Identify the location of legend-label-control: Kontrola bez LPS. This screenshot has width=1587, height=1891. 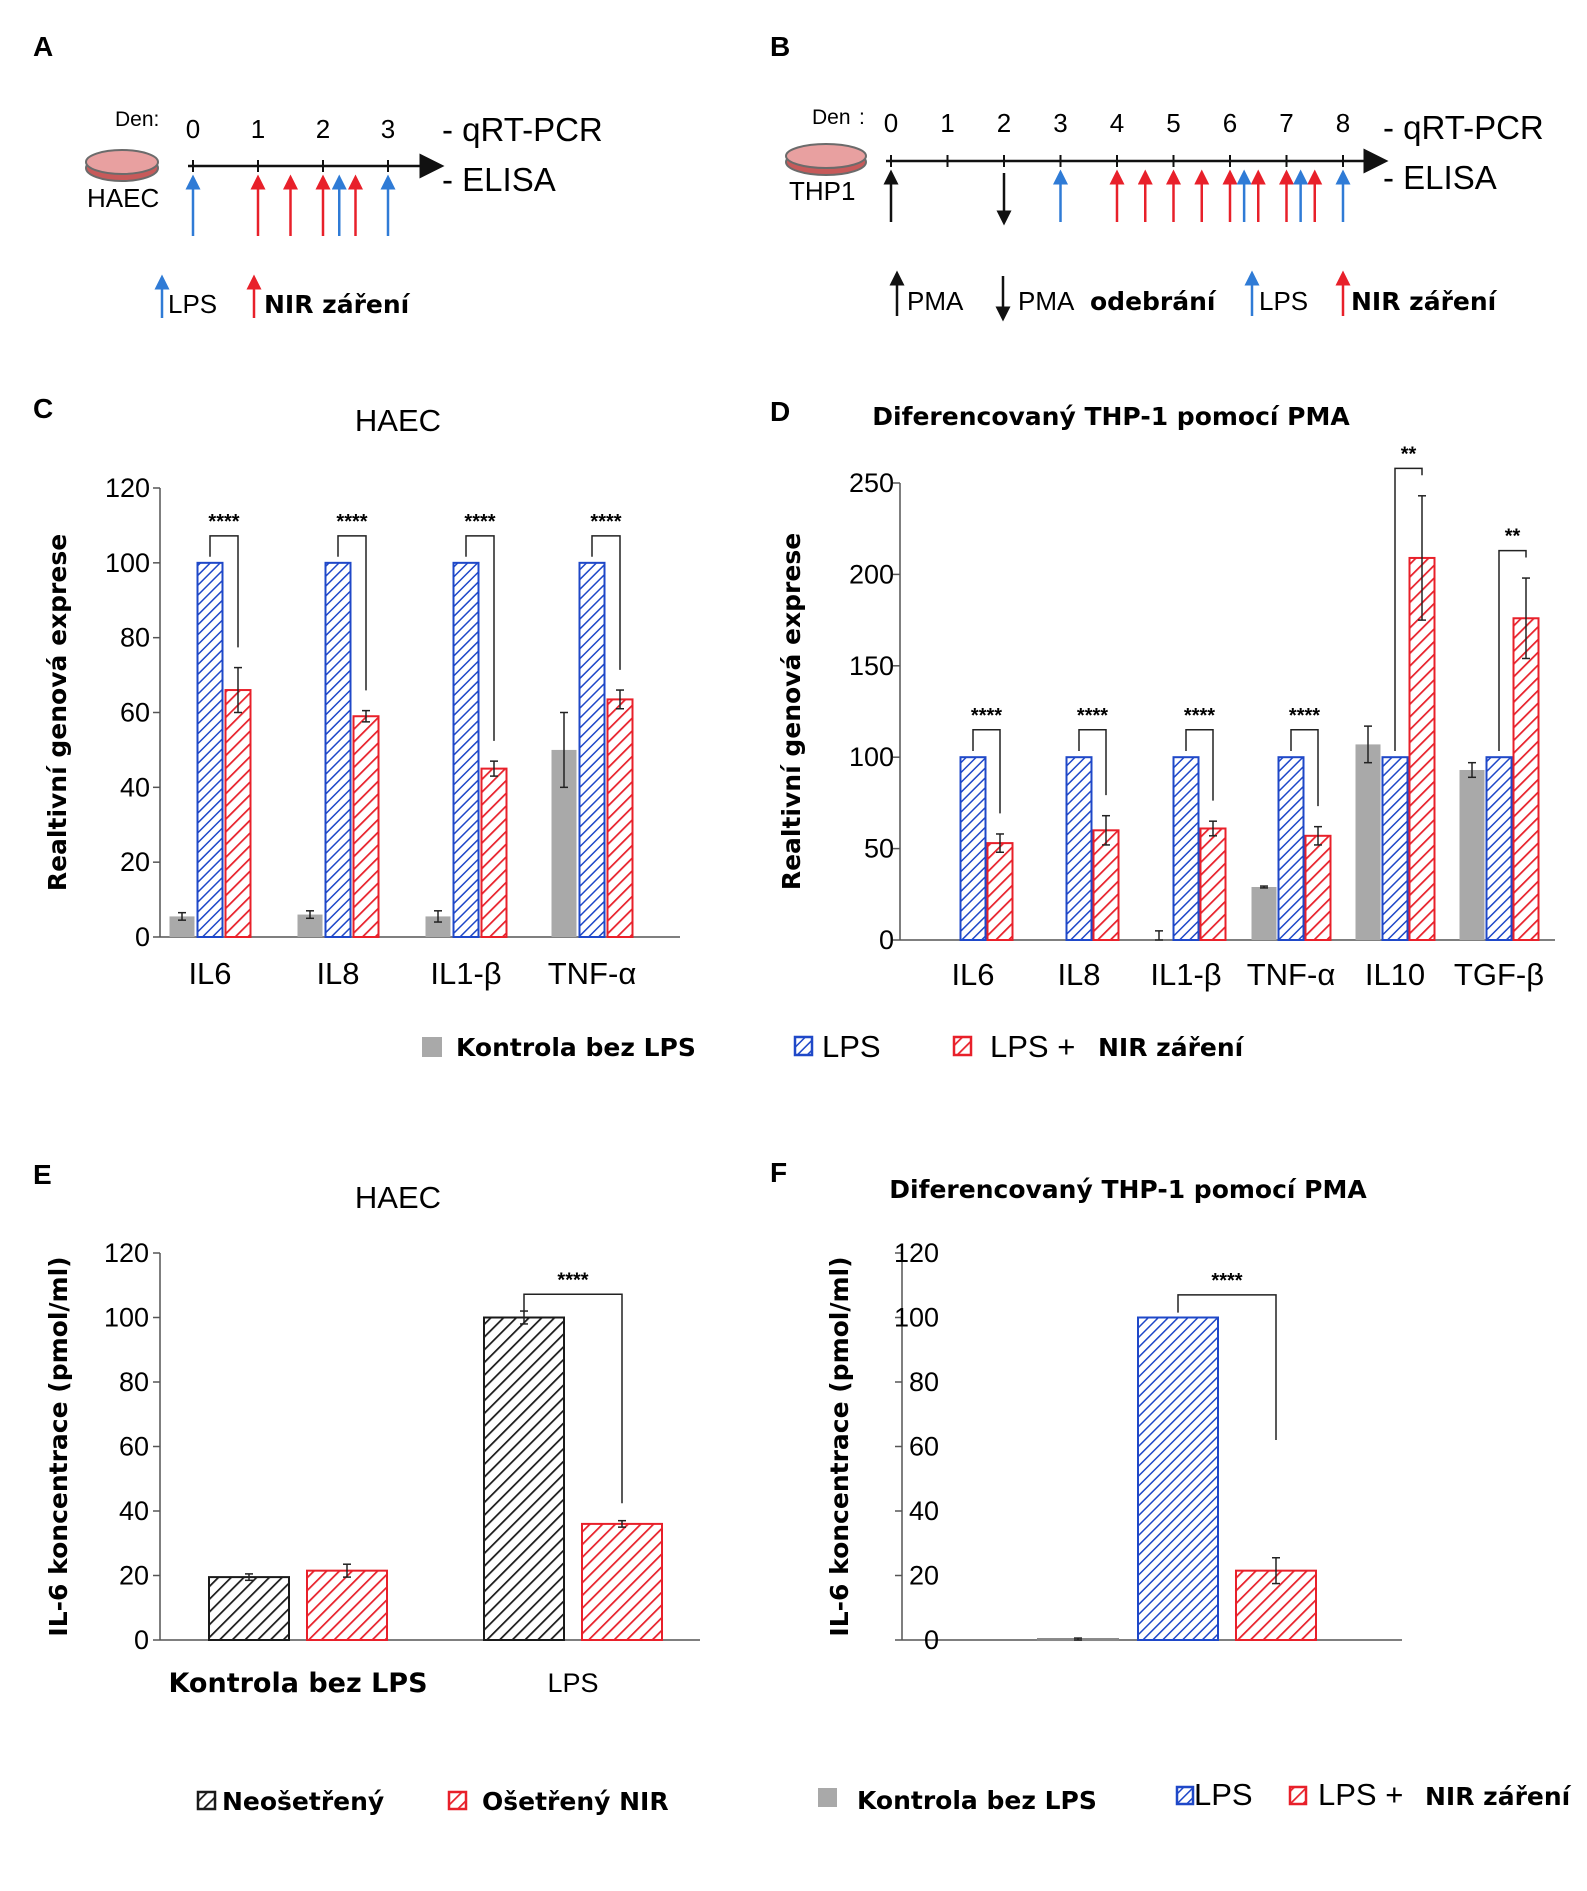
(977, 1800).